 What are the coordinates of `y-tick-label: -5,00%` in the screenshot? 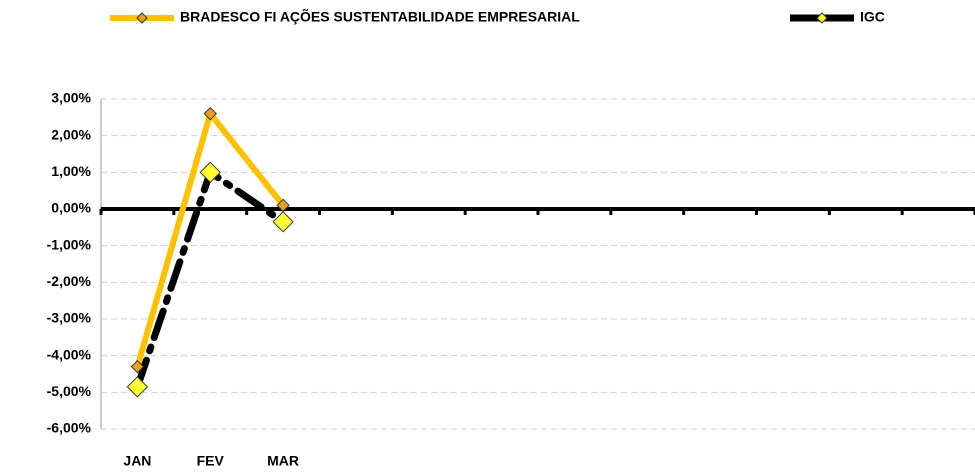 It's located at (69, 391).